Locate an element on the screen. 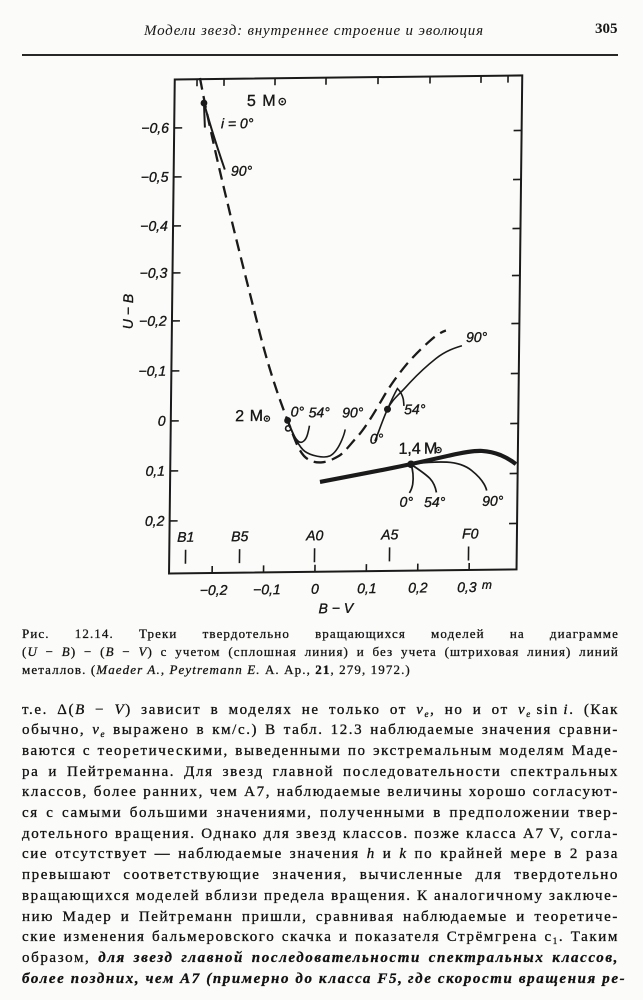  svg-text: B5 is located at coordinates (240, 536).